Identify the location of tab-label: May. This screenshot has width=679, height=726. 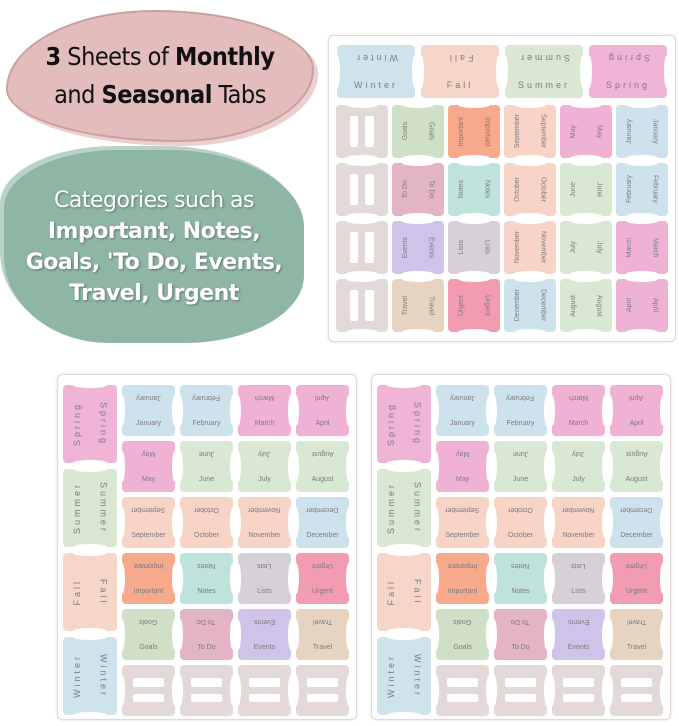
(599, 131).